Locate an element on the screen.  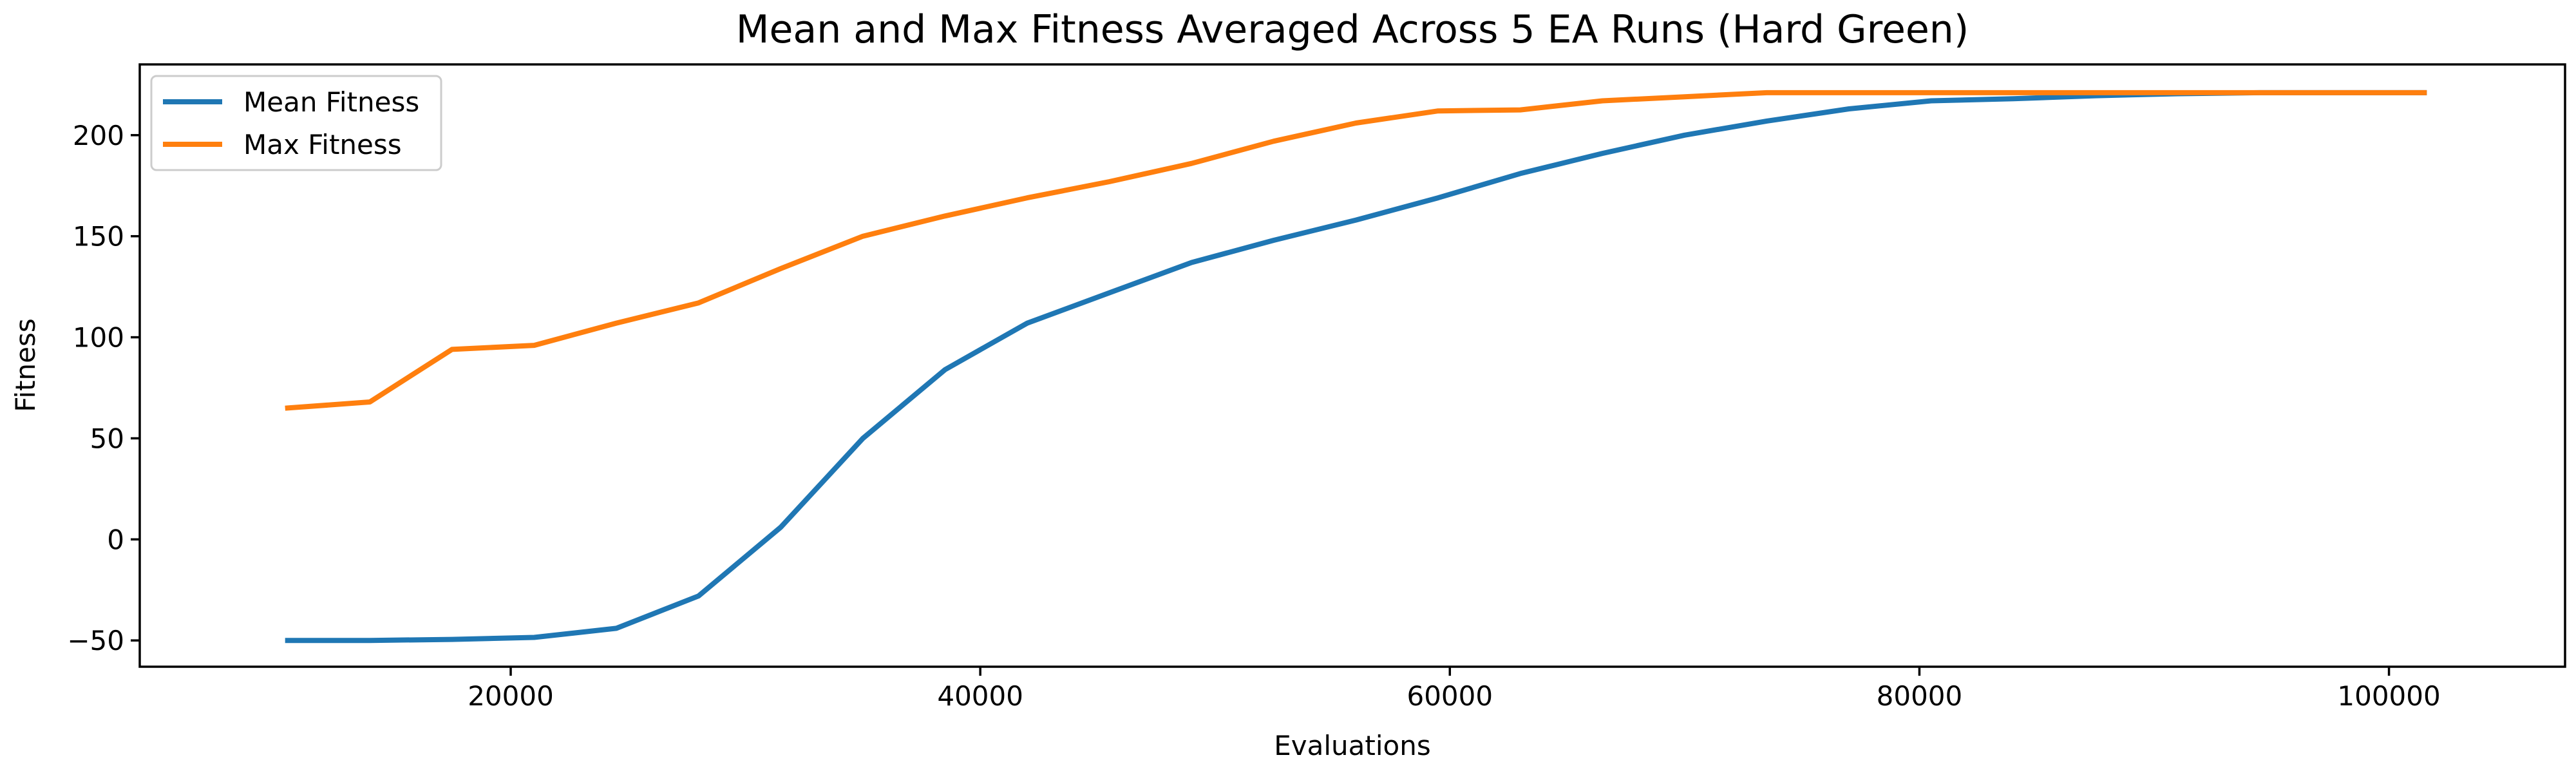
x-tick-label: 100000 is located at coordinates (2388, 696).